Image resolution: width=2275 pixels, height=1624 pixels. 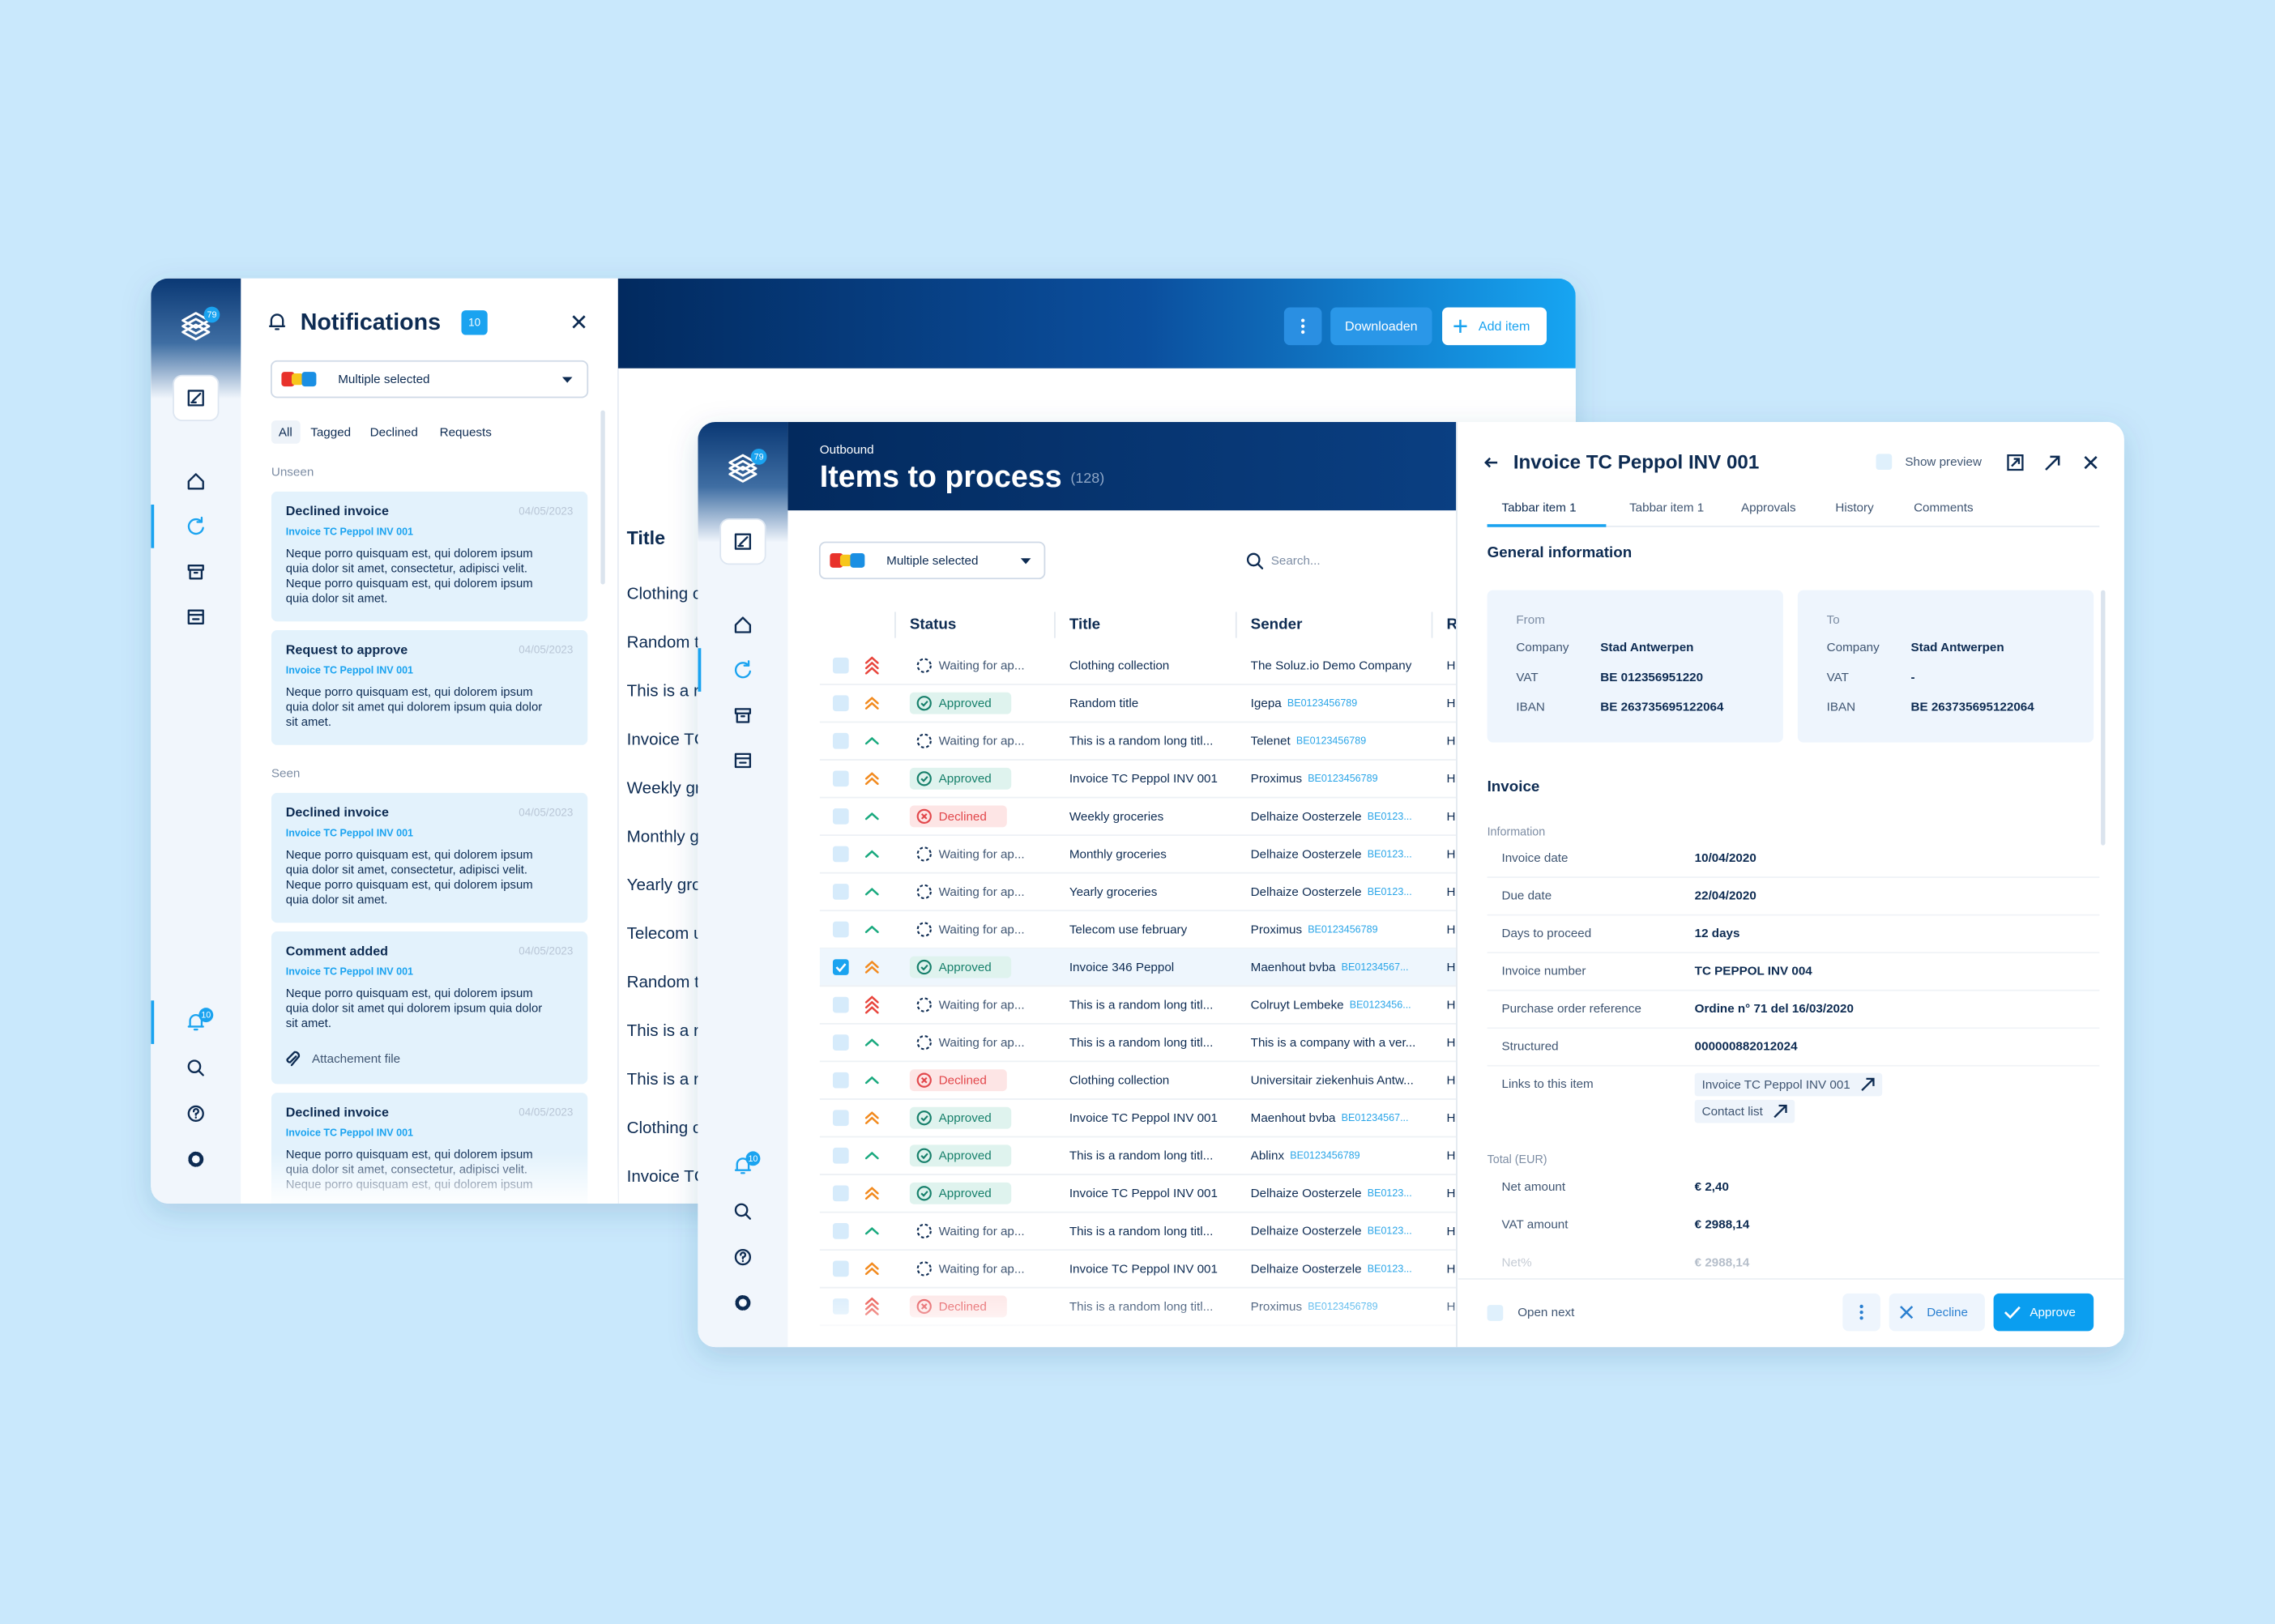 I want to click on title-cell: Invoice TC Peppol INV 001, so click(x=1143, y=1269).